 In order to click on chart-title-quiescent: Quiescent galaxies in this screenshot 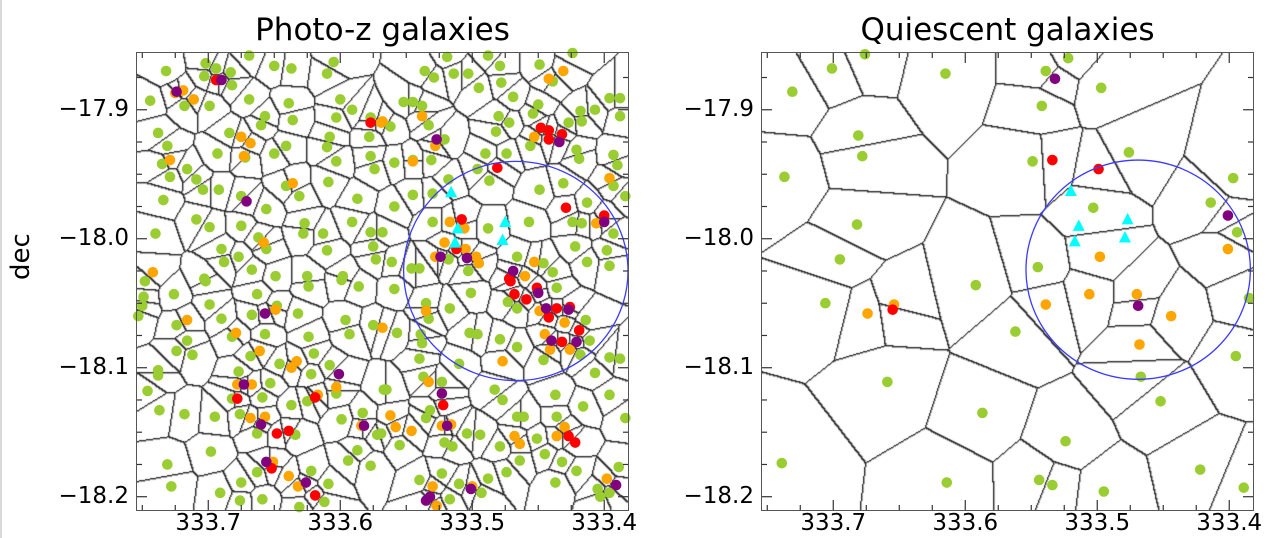, I will do `click(1007, 30)`.